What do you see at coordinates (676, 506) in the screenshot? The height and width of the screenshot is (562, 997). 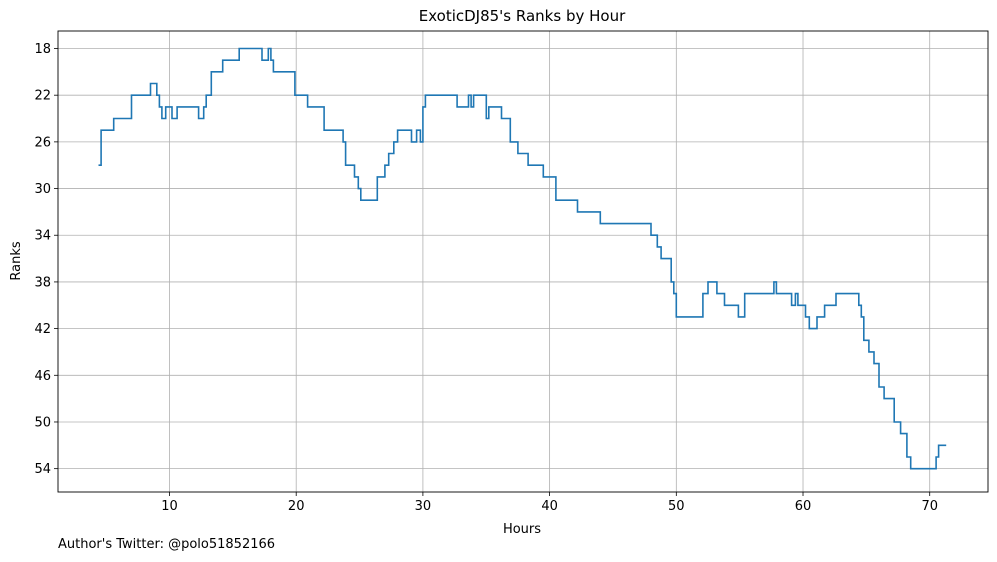 I see `x-tick-label: 50` at bounding box center [676, 506].